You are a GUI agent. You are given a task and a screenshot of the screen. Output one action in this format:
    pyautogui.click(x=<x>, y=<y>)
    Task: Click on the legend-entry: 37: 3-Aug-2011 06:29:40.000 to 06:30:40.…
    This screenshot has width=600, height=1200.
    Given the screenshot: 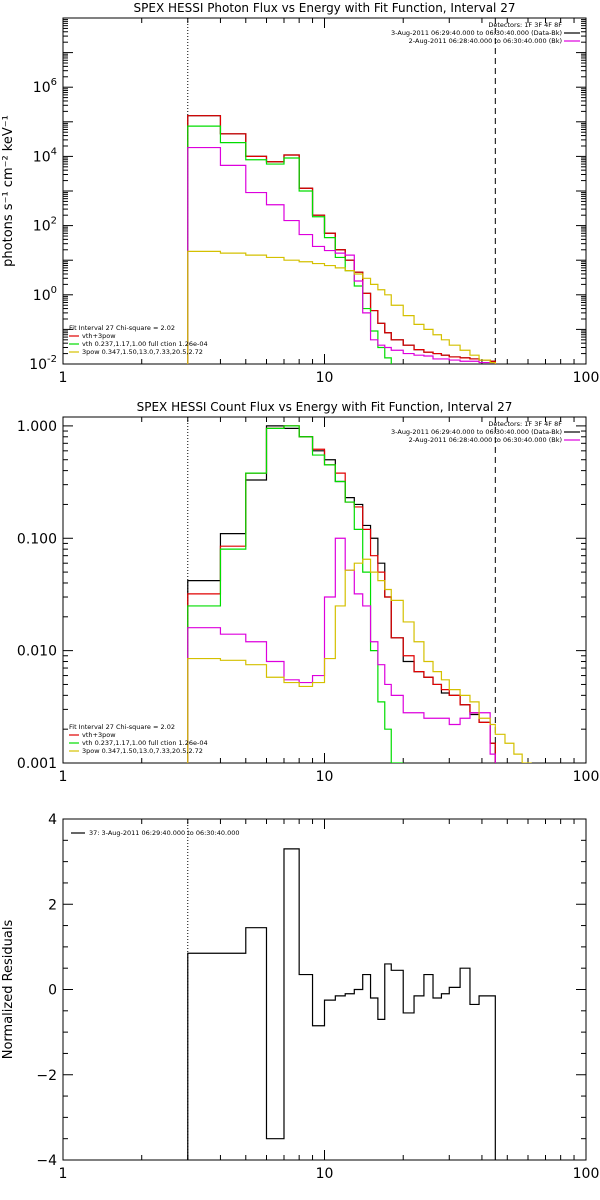 What is the action you would take?
    pyautogui.click(x=164, y=833)
    